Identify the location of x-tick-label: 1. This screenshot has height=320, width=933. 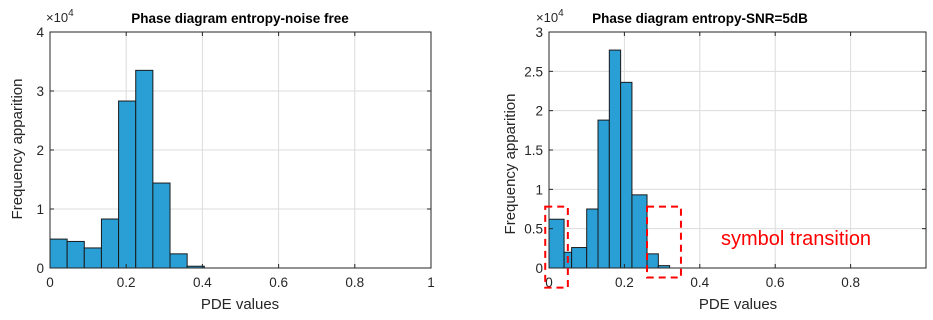
(431, 282).